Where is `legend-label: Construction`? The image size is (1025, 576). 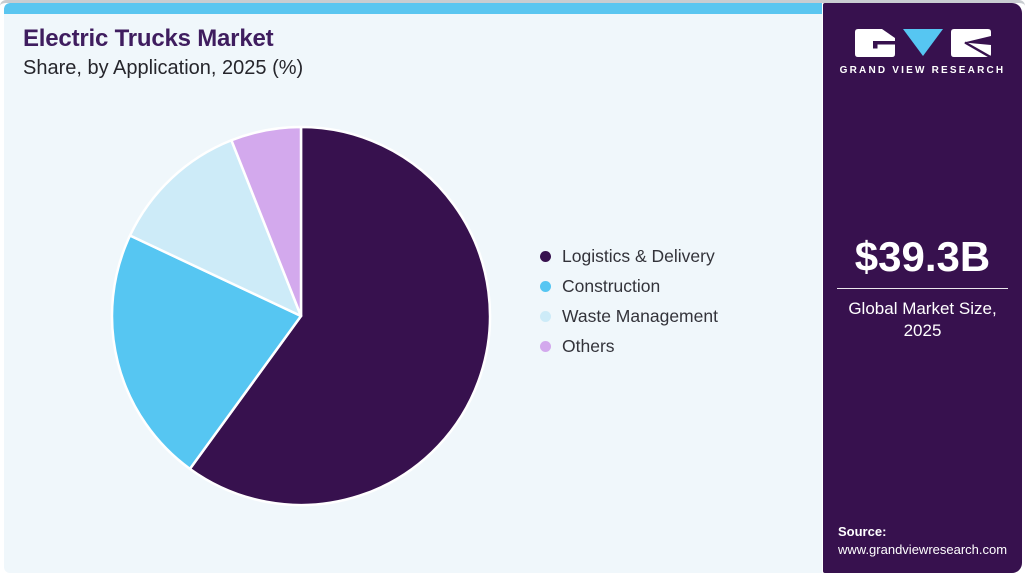
legend-label: Construction is located at coordinates (611, 285).